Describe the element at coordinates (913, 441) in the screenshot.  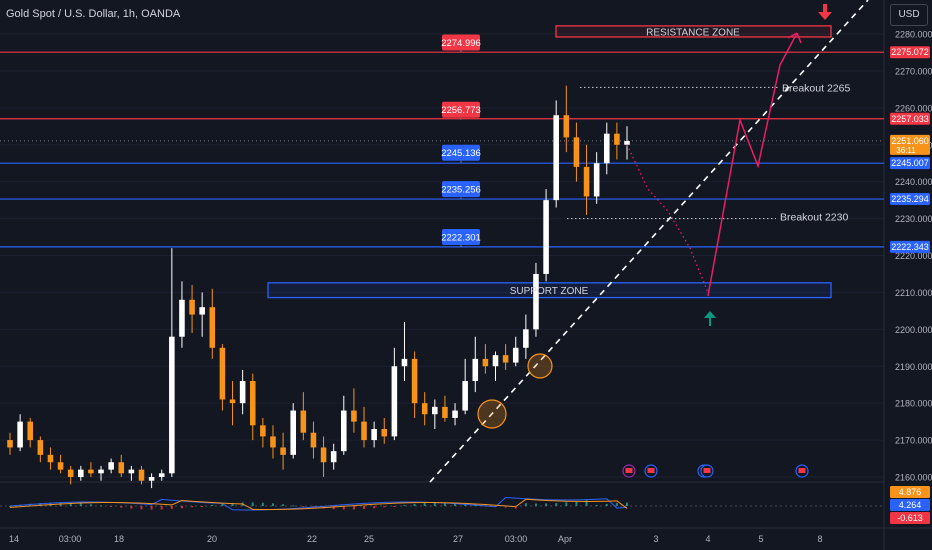
I see `y-tick-label: 2170.000` at that location.